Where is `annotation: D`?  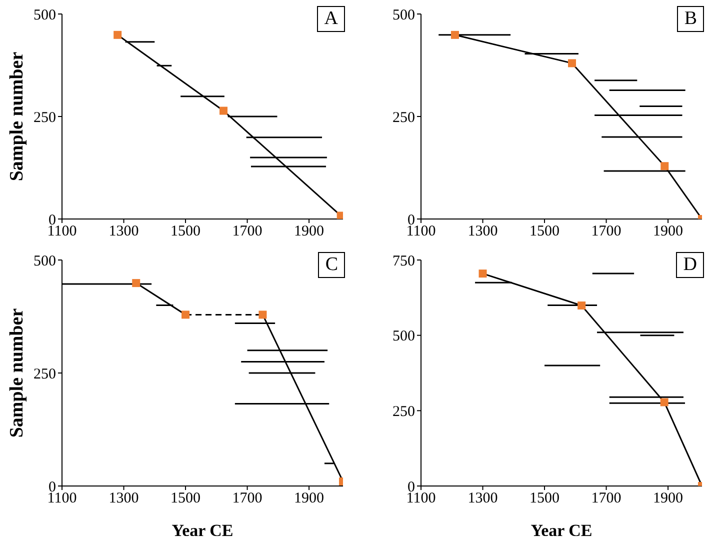
annotation: D is located at coordinates (690, 265).